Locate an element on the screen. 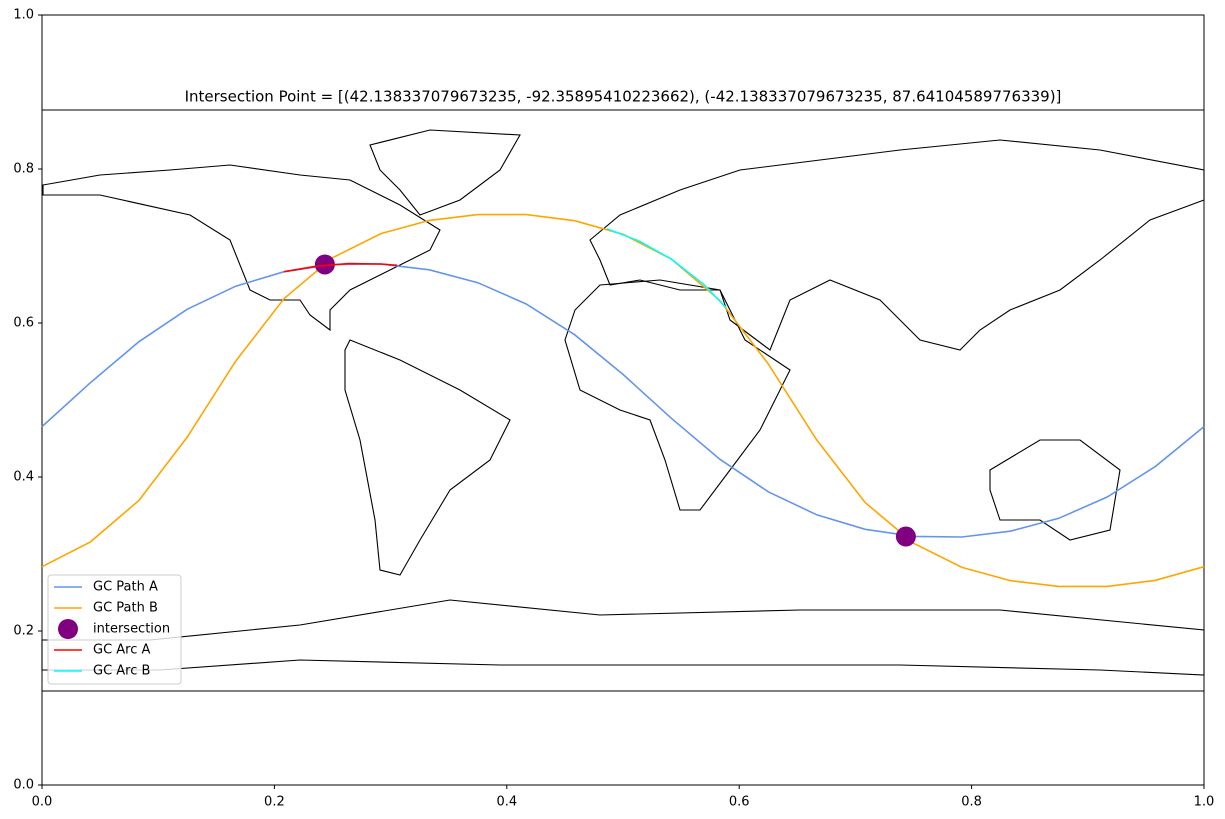 The width and height of the screenshot is (1225, 819). north-america is located at coordinates (241, 248).